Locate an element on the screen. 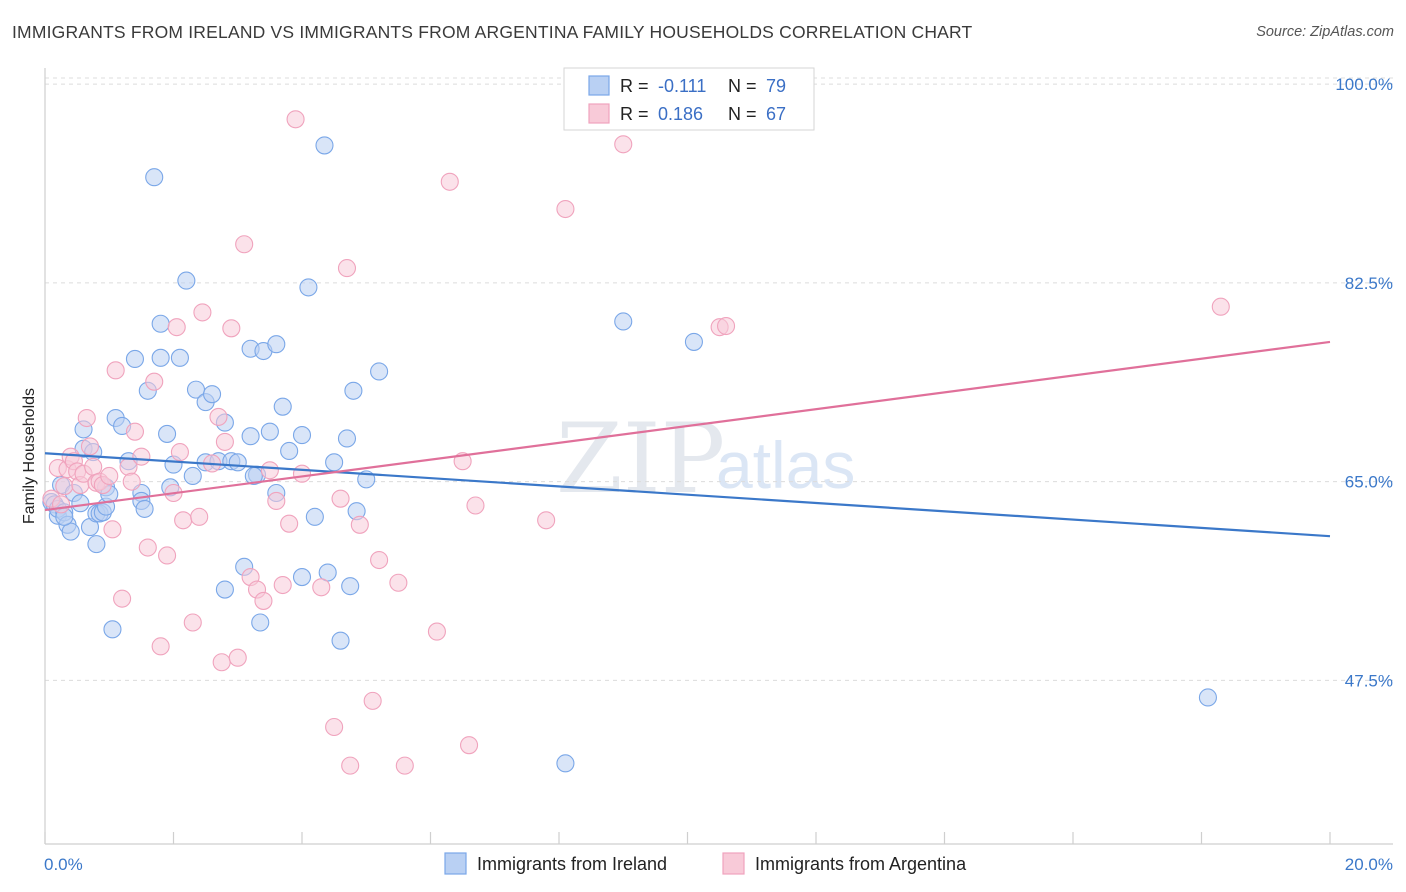  legend-n-value-ireland: 79 is located at coordinates (776, 86).